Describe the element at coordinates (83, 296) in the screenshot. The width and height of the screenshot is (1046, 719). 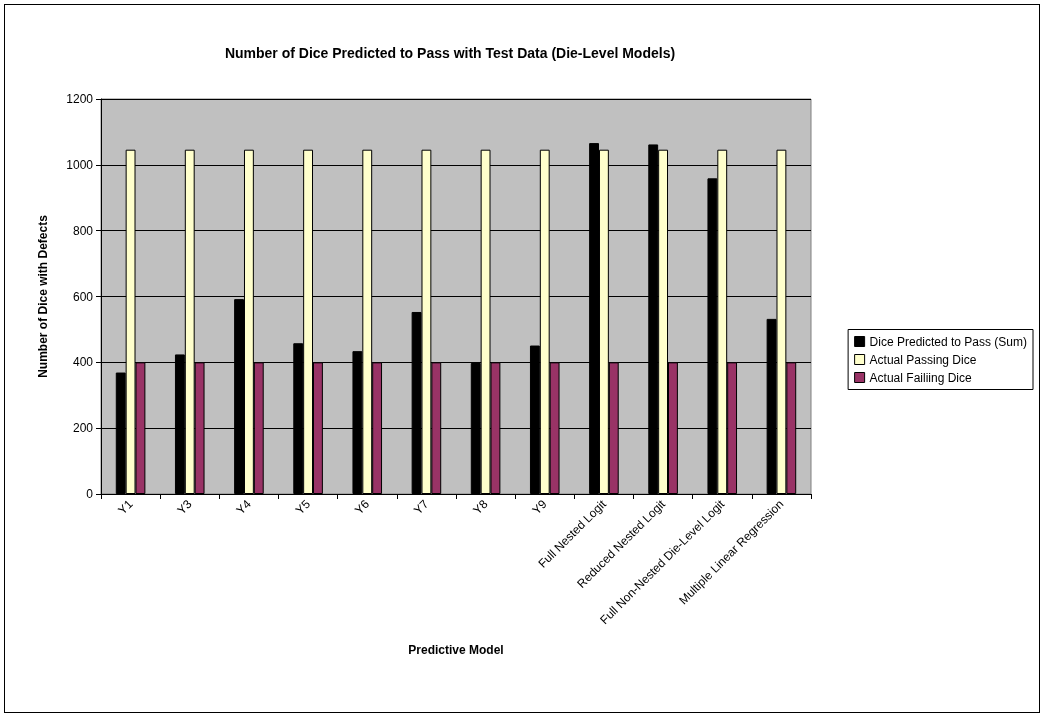
I see `y-tick-label: 600` at that location.